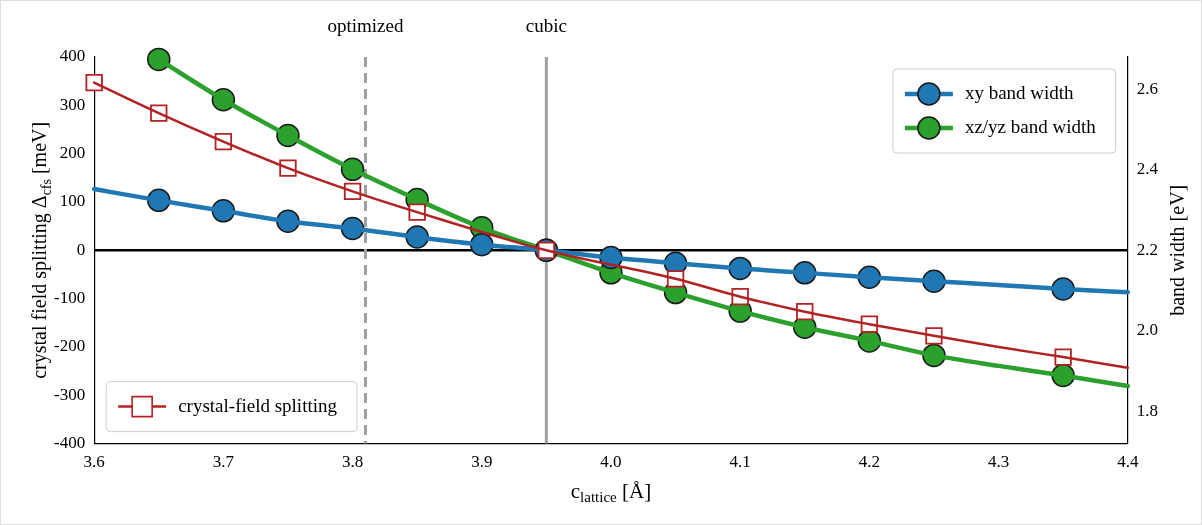  Describe the element at coordinates (41, 250) in the screenshot. I see `y-axis-title: crystal field splitting Δcfs [meV]` at that location.